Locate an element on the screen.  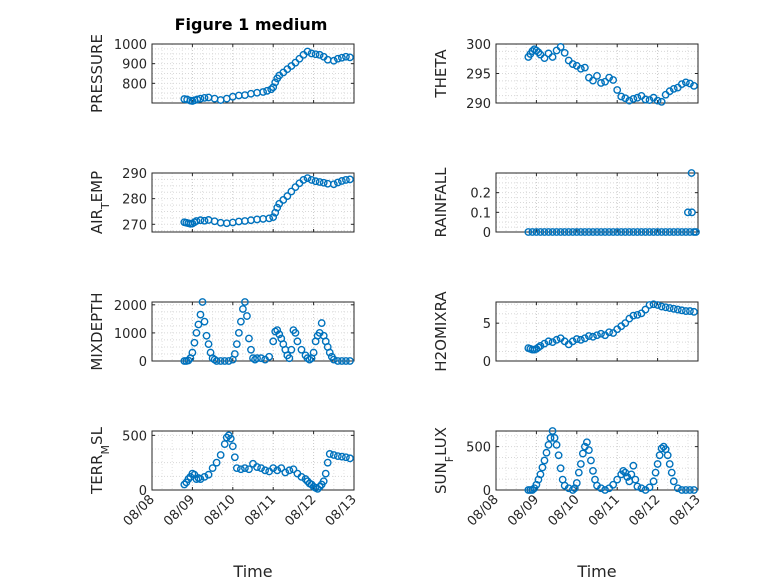
y-axis-label: RAINFALL is located at coordinates (441, 202).